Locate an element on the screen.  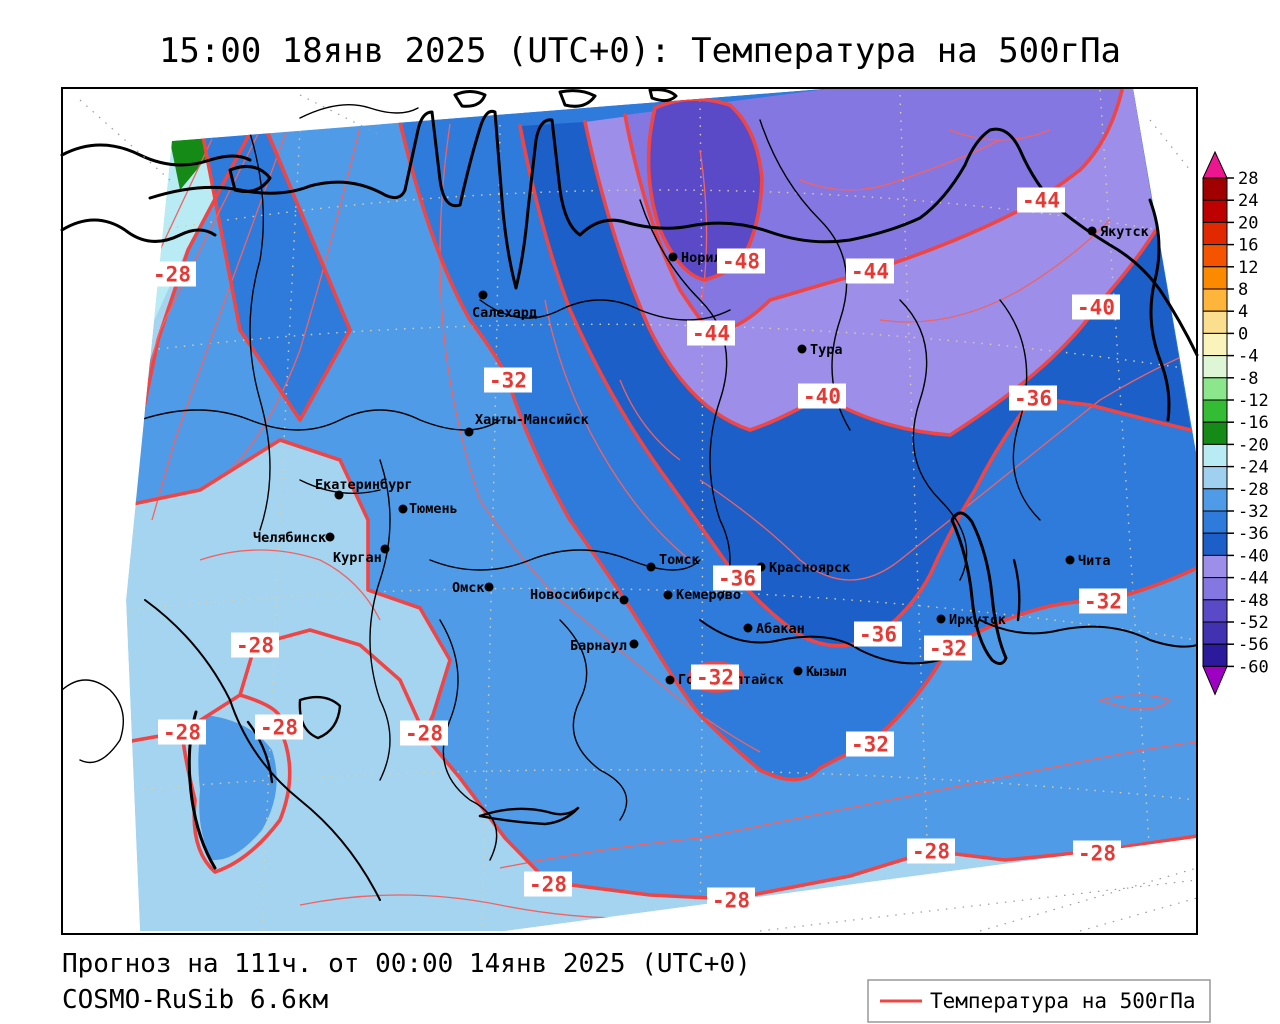
city-label: Омск is located at coordinates (468, 588).